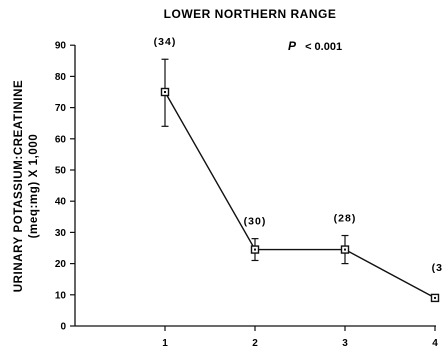 The height and width of the screenshot is (351, 442). Describe the element at coordinates (345, 219) in the screenshot. I see `sample-size-label-3: (28)` at that location.